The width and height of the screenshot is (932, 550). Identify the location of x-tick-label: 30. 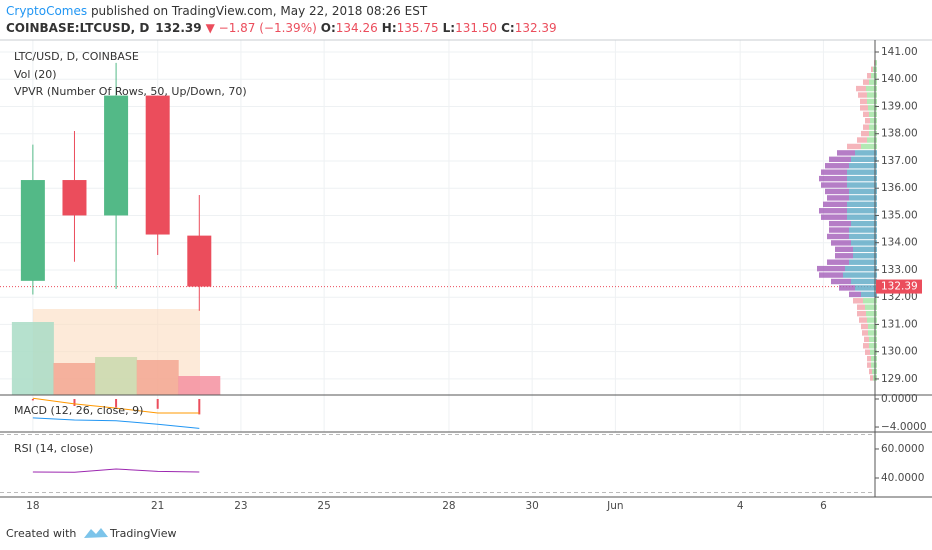
(531, 506).